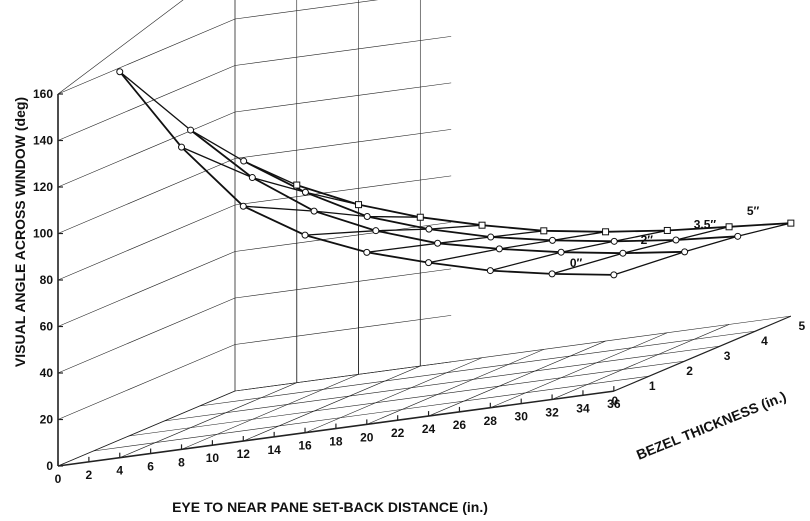 The width and height of the screenshot is (810, 521). I want to click on z-tick-label: 4, so click(764, 341).